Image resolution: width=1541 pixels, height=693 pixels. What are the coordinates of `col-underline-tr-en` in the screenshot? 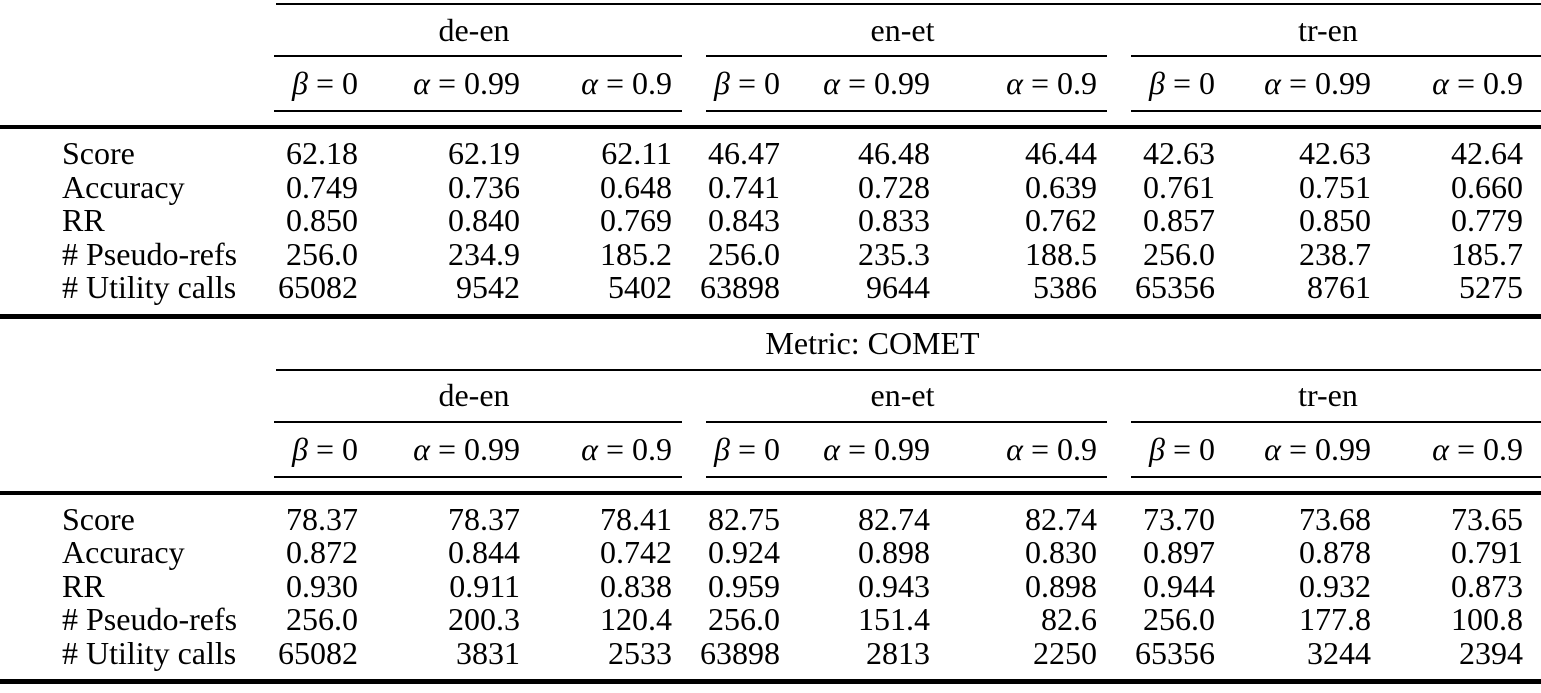 It's located at (1336, 111).